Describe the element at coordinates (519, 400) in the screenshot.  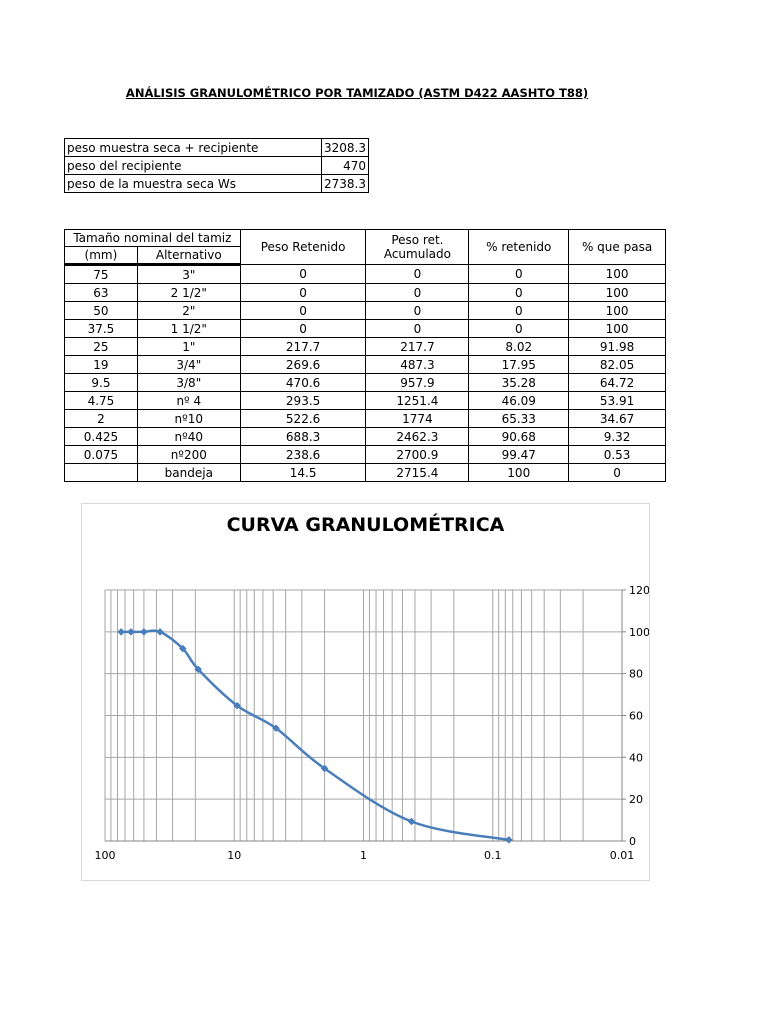
I see `cell-pct-retenido: 46.09` at that location.